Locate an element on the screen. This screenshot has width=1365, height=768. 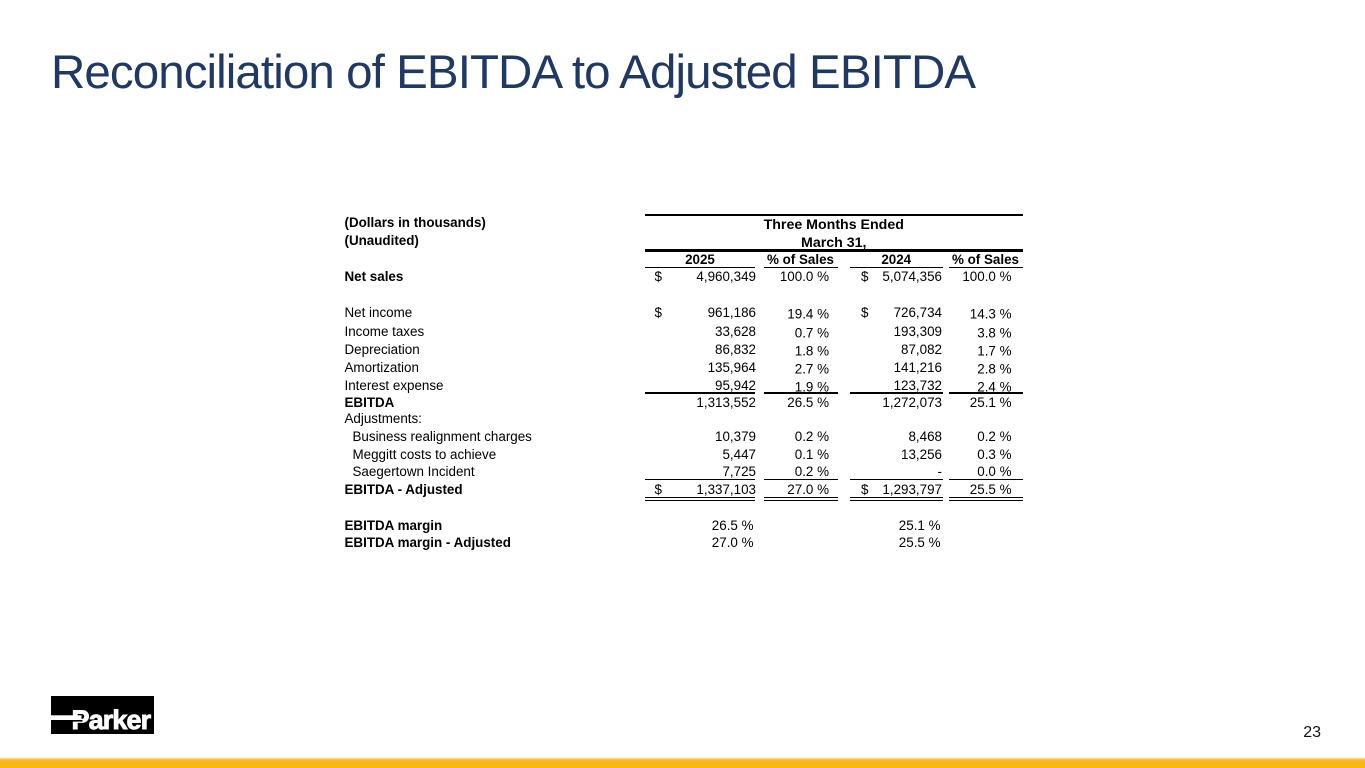
svg-text: Parker is located at coordinates (112, 719).